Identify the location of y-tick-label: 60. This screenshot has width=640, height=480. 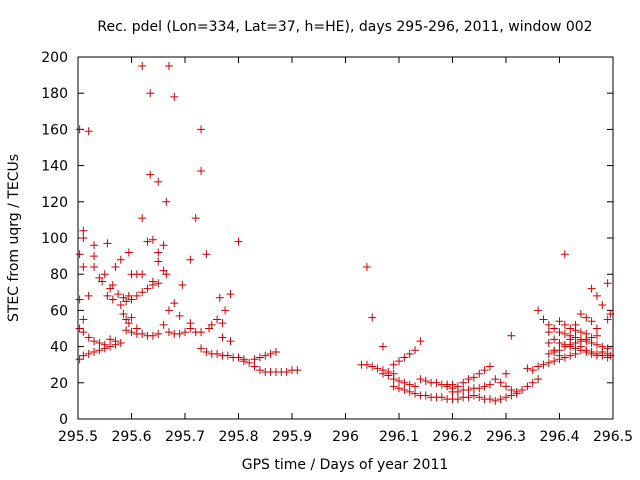
(59, 311).